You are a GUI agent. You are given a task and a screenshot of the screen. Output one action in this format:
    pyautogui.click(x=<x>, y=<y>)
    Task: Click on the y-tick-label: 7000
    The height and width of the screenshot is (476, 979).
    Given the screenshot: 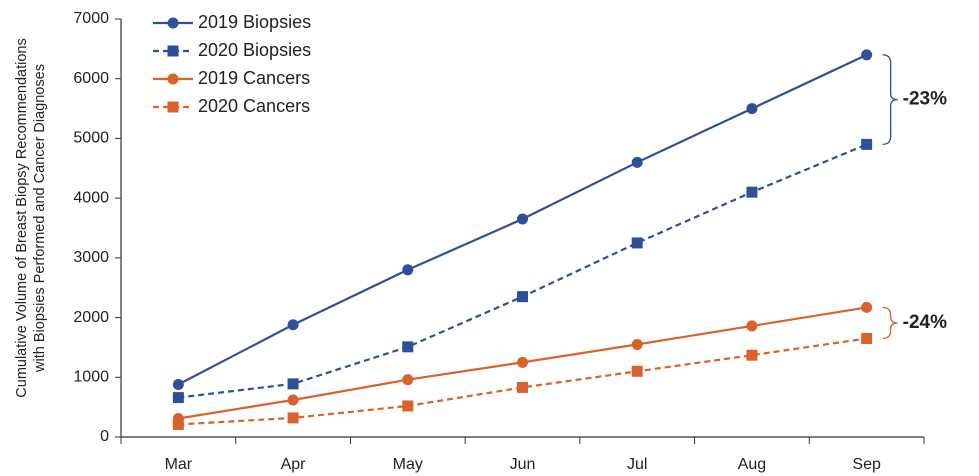 What is the action you would take?
    pyautogui.click(x=91, y=18)
    